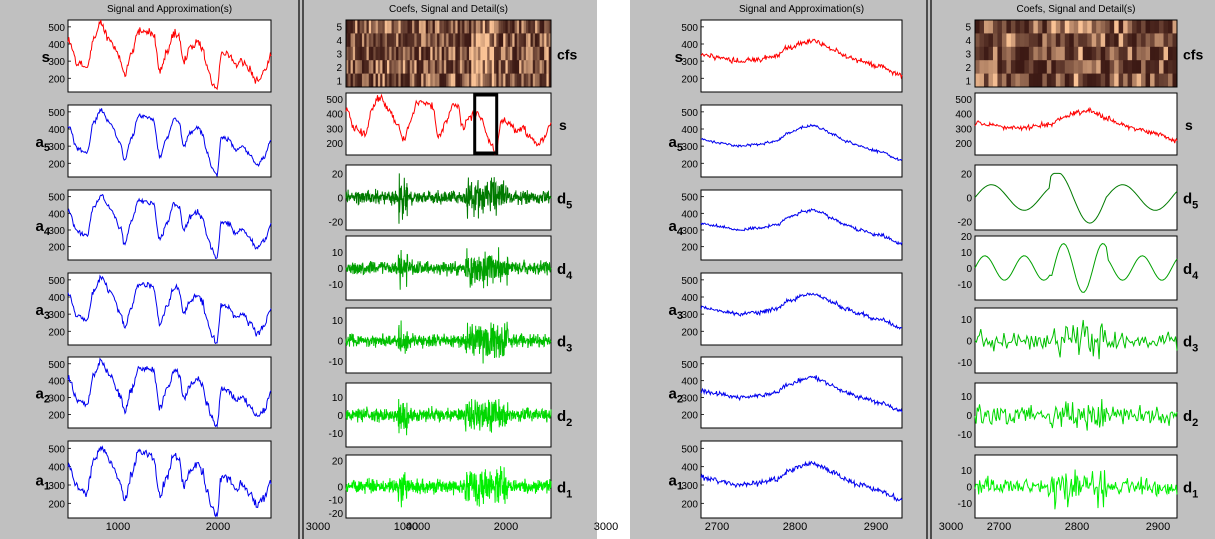  Describe the element at coordinates (717, 527) in the screenshot. I see `x-tick-label: 2700` at that location.